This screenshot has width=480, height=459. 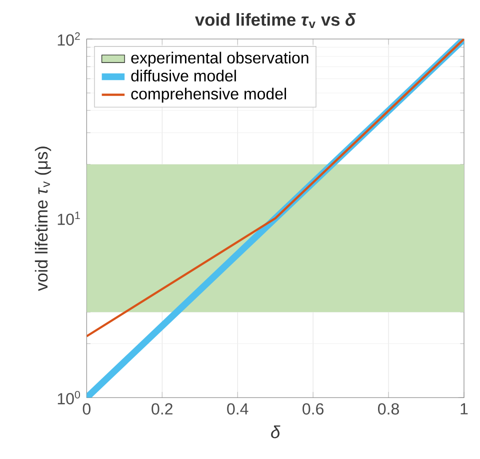 What do you see at coordinates (86, 409) in the screenshot?
I see `x-tick-label: 0` at bounding box center [86, 409].